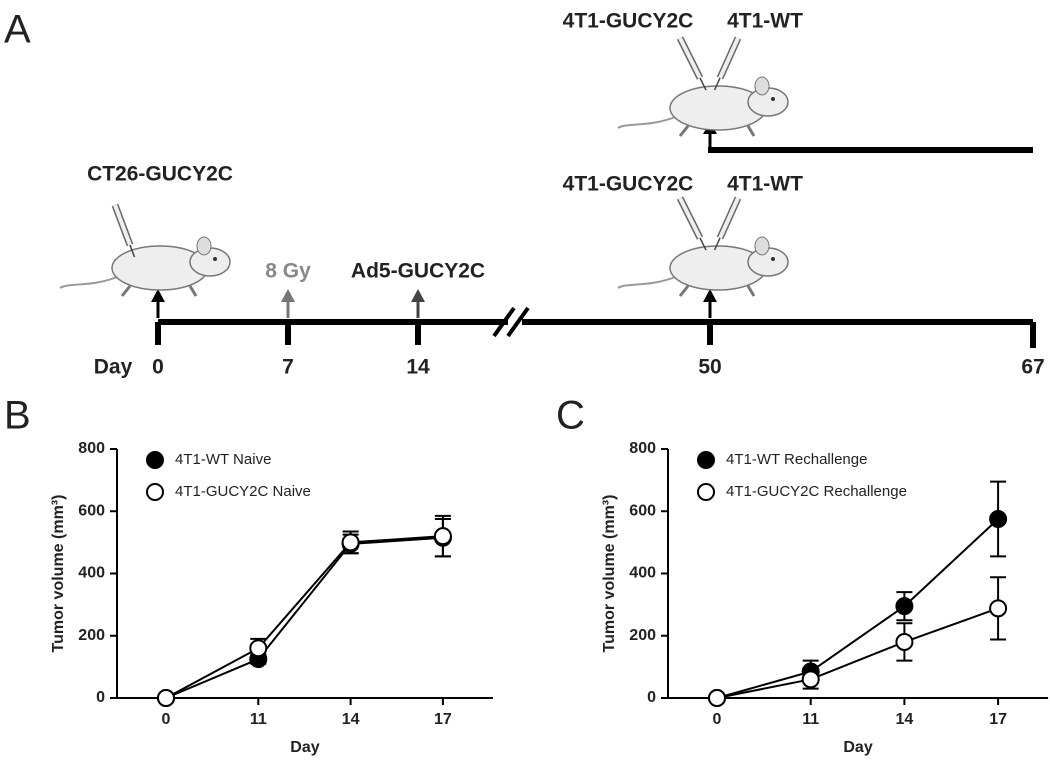 The width and height of the screenshot is (1050, 765). Describe the element at coordinates (223, 459) in the screenshot. I see `legend-label: 4T1-WT Naive` at that location.